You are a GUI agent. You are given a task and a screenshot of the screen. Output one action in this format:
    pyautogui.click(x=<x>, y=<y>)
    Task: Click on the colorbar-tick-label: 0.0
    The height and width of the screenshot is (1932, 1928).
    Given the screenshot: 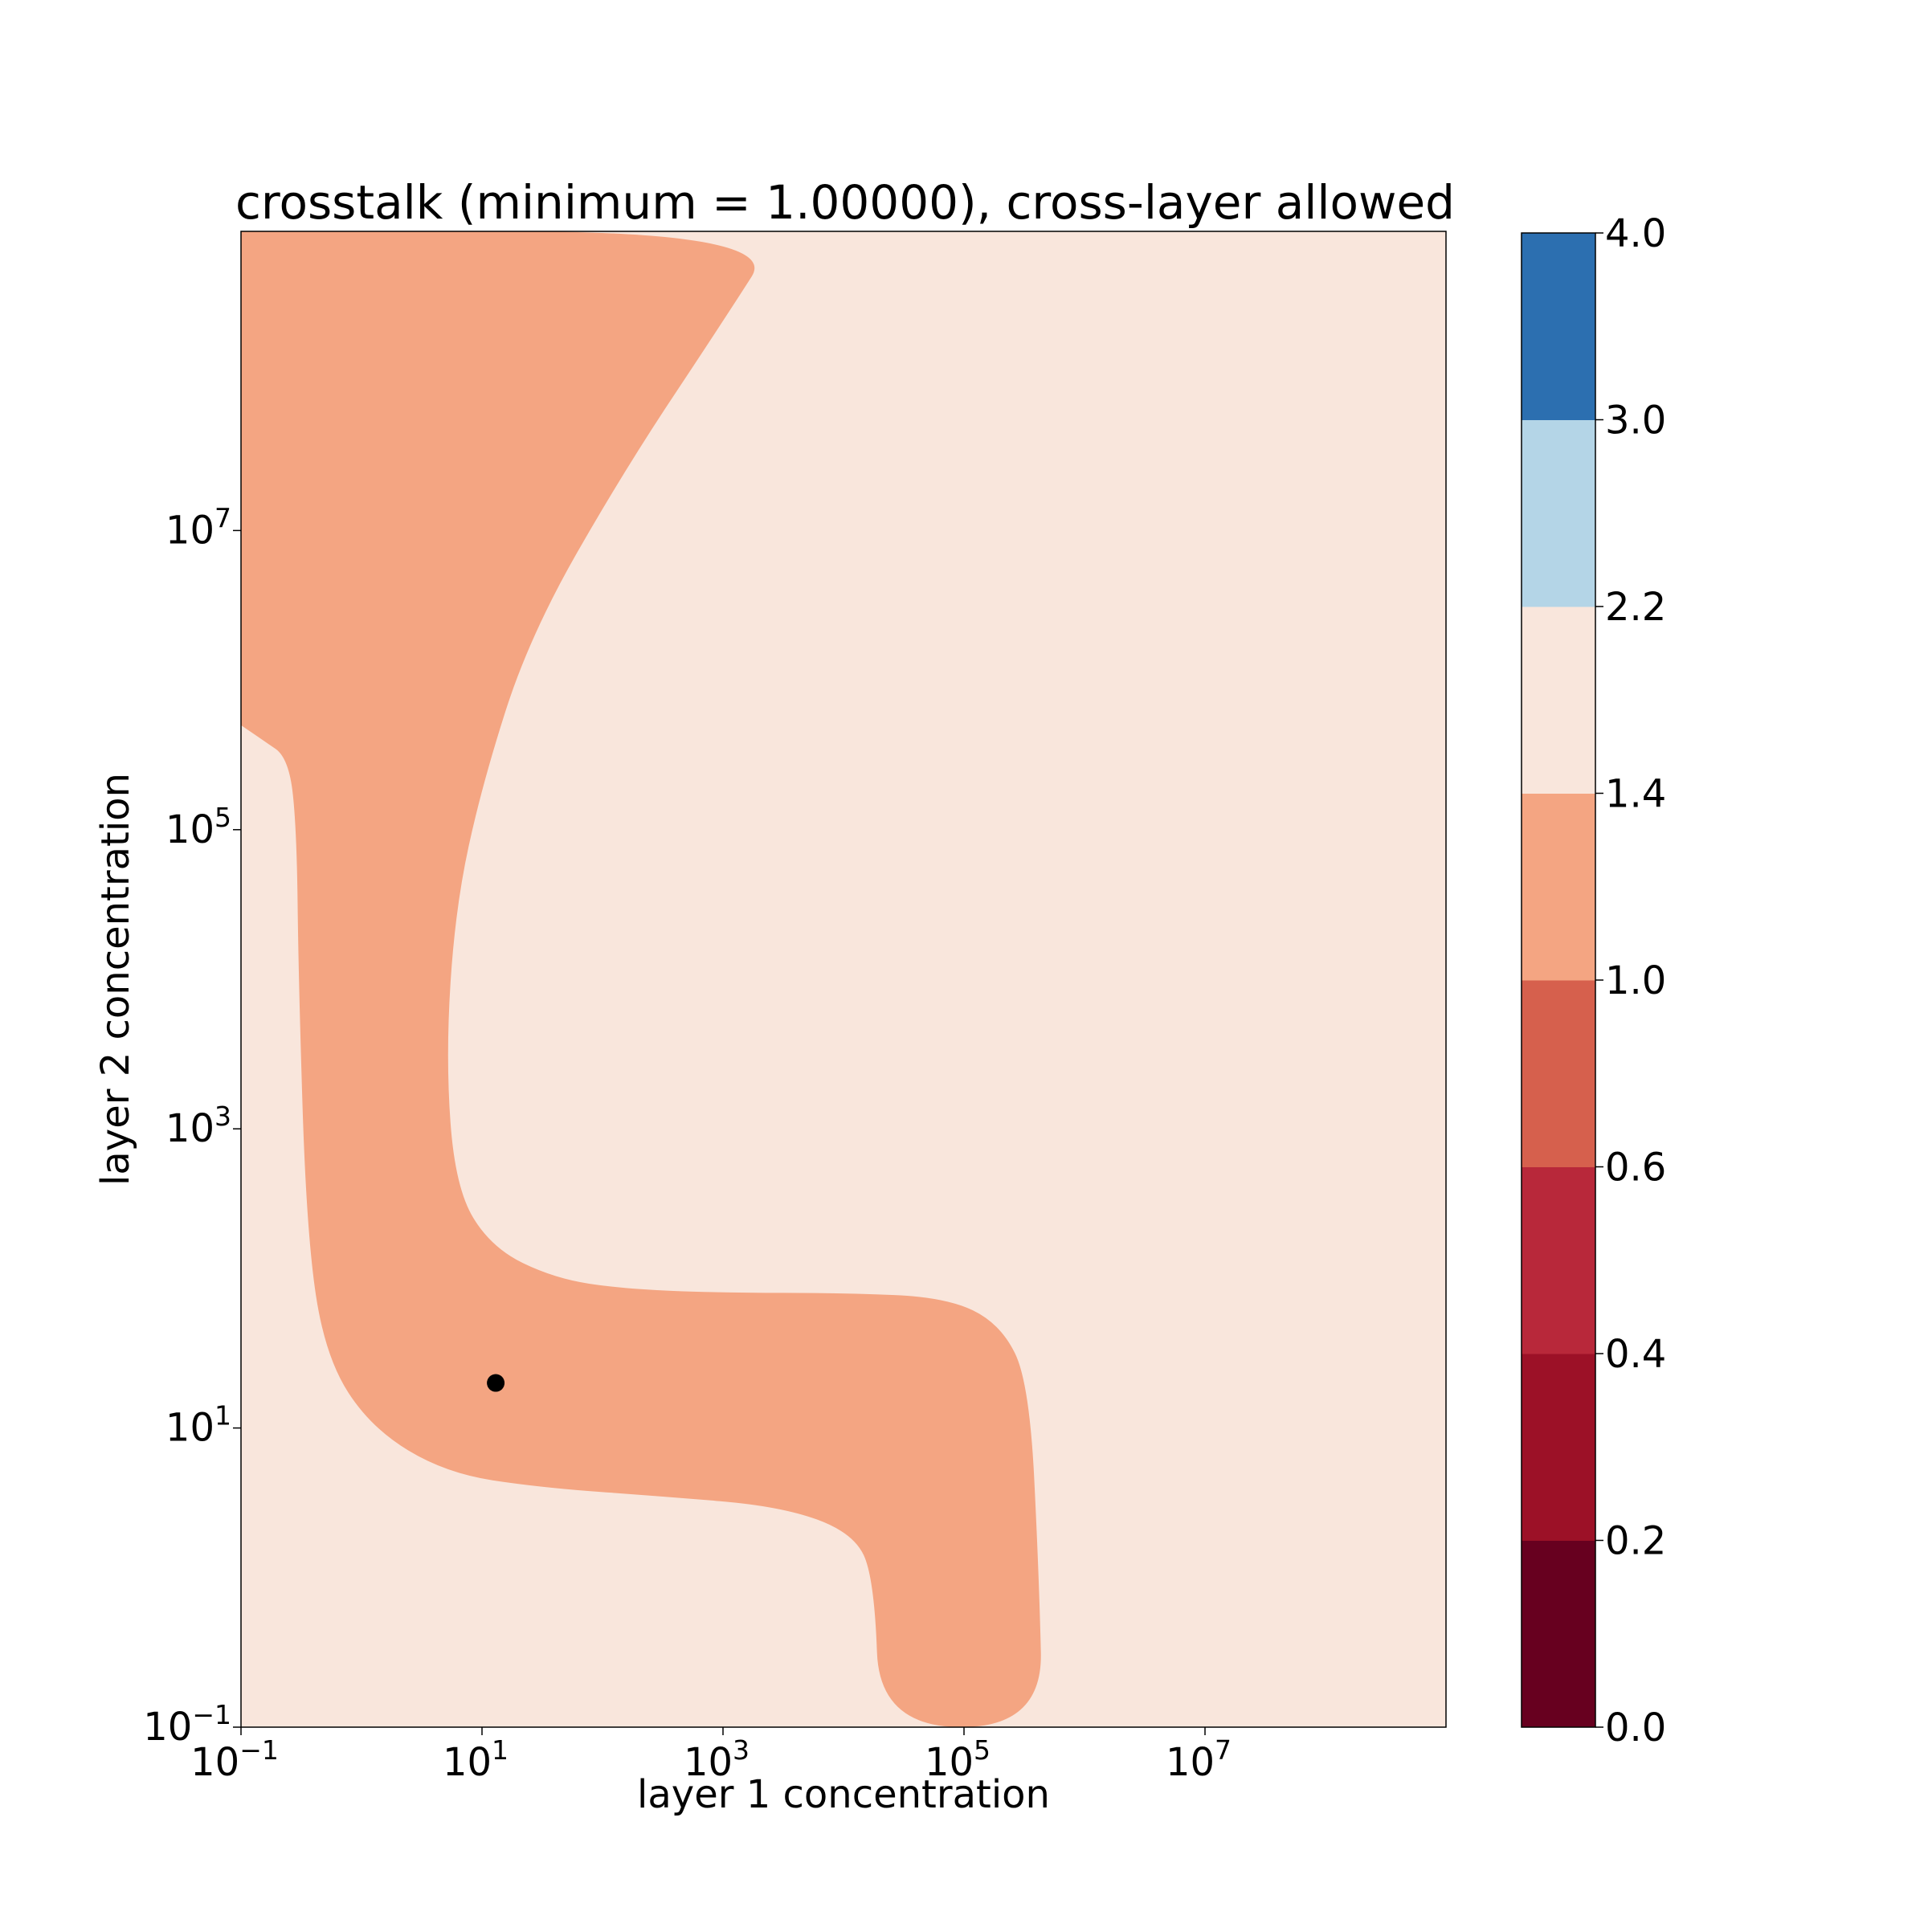 What is the action you would take?
    pyautogui.click(x=1635, y=1727)
    